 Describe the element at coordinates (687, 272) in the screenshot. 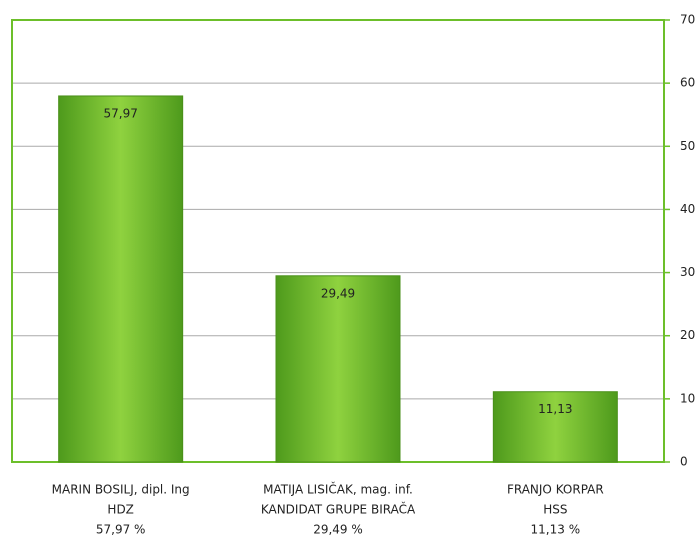

I see `y-tick-label: 30` at that location.